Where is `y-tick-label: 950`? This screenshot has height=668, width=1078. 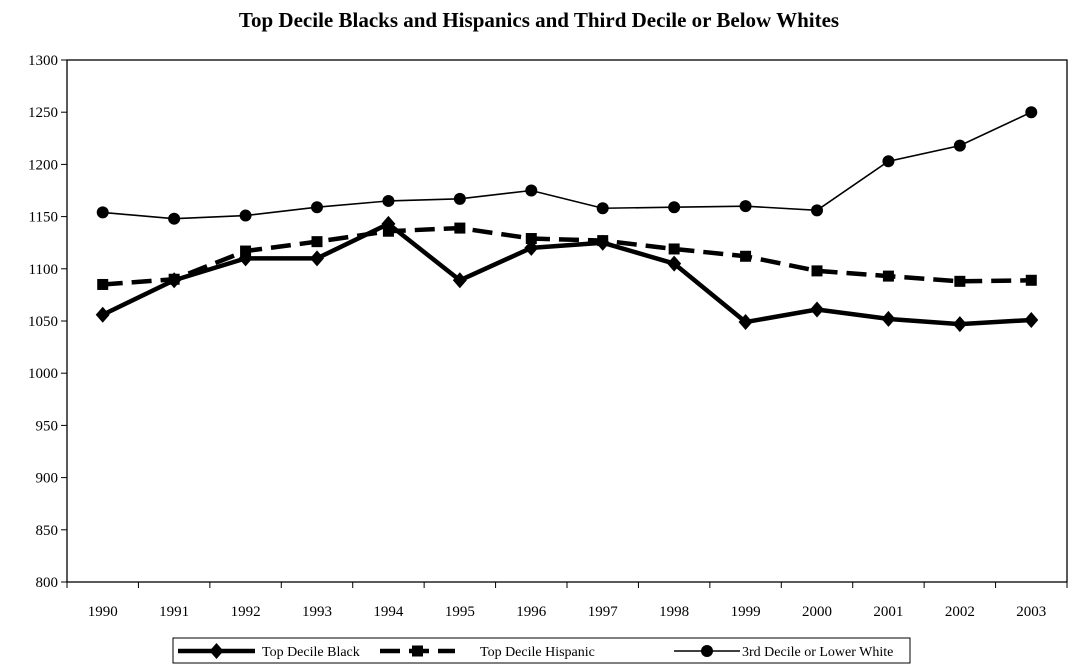 y-tick-label: 950 is located at coordinates (47, 426).